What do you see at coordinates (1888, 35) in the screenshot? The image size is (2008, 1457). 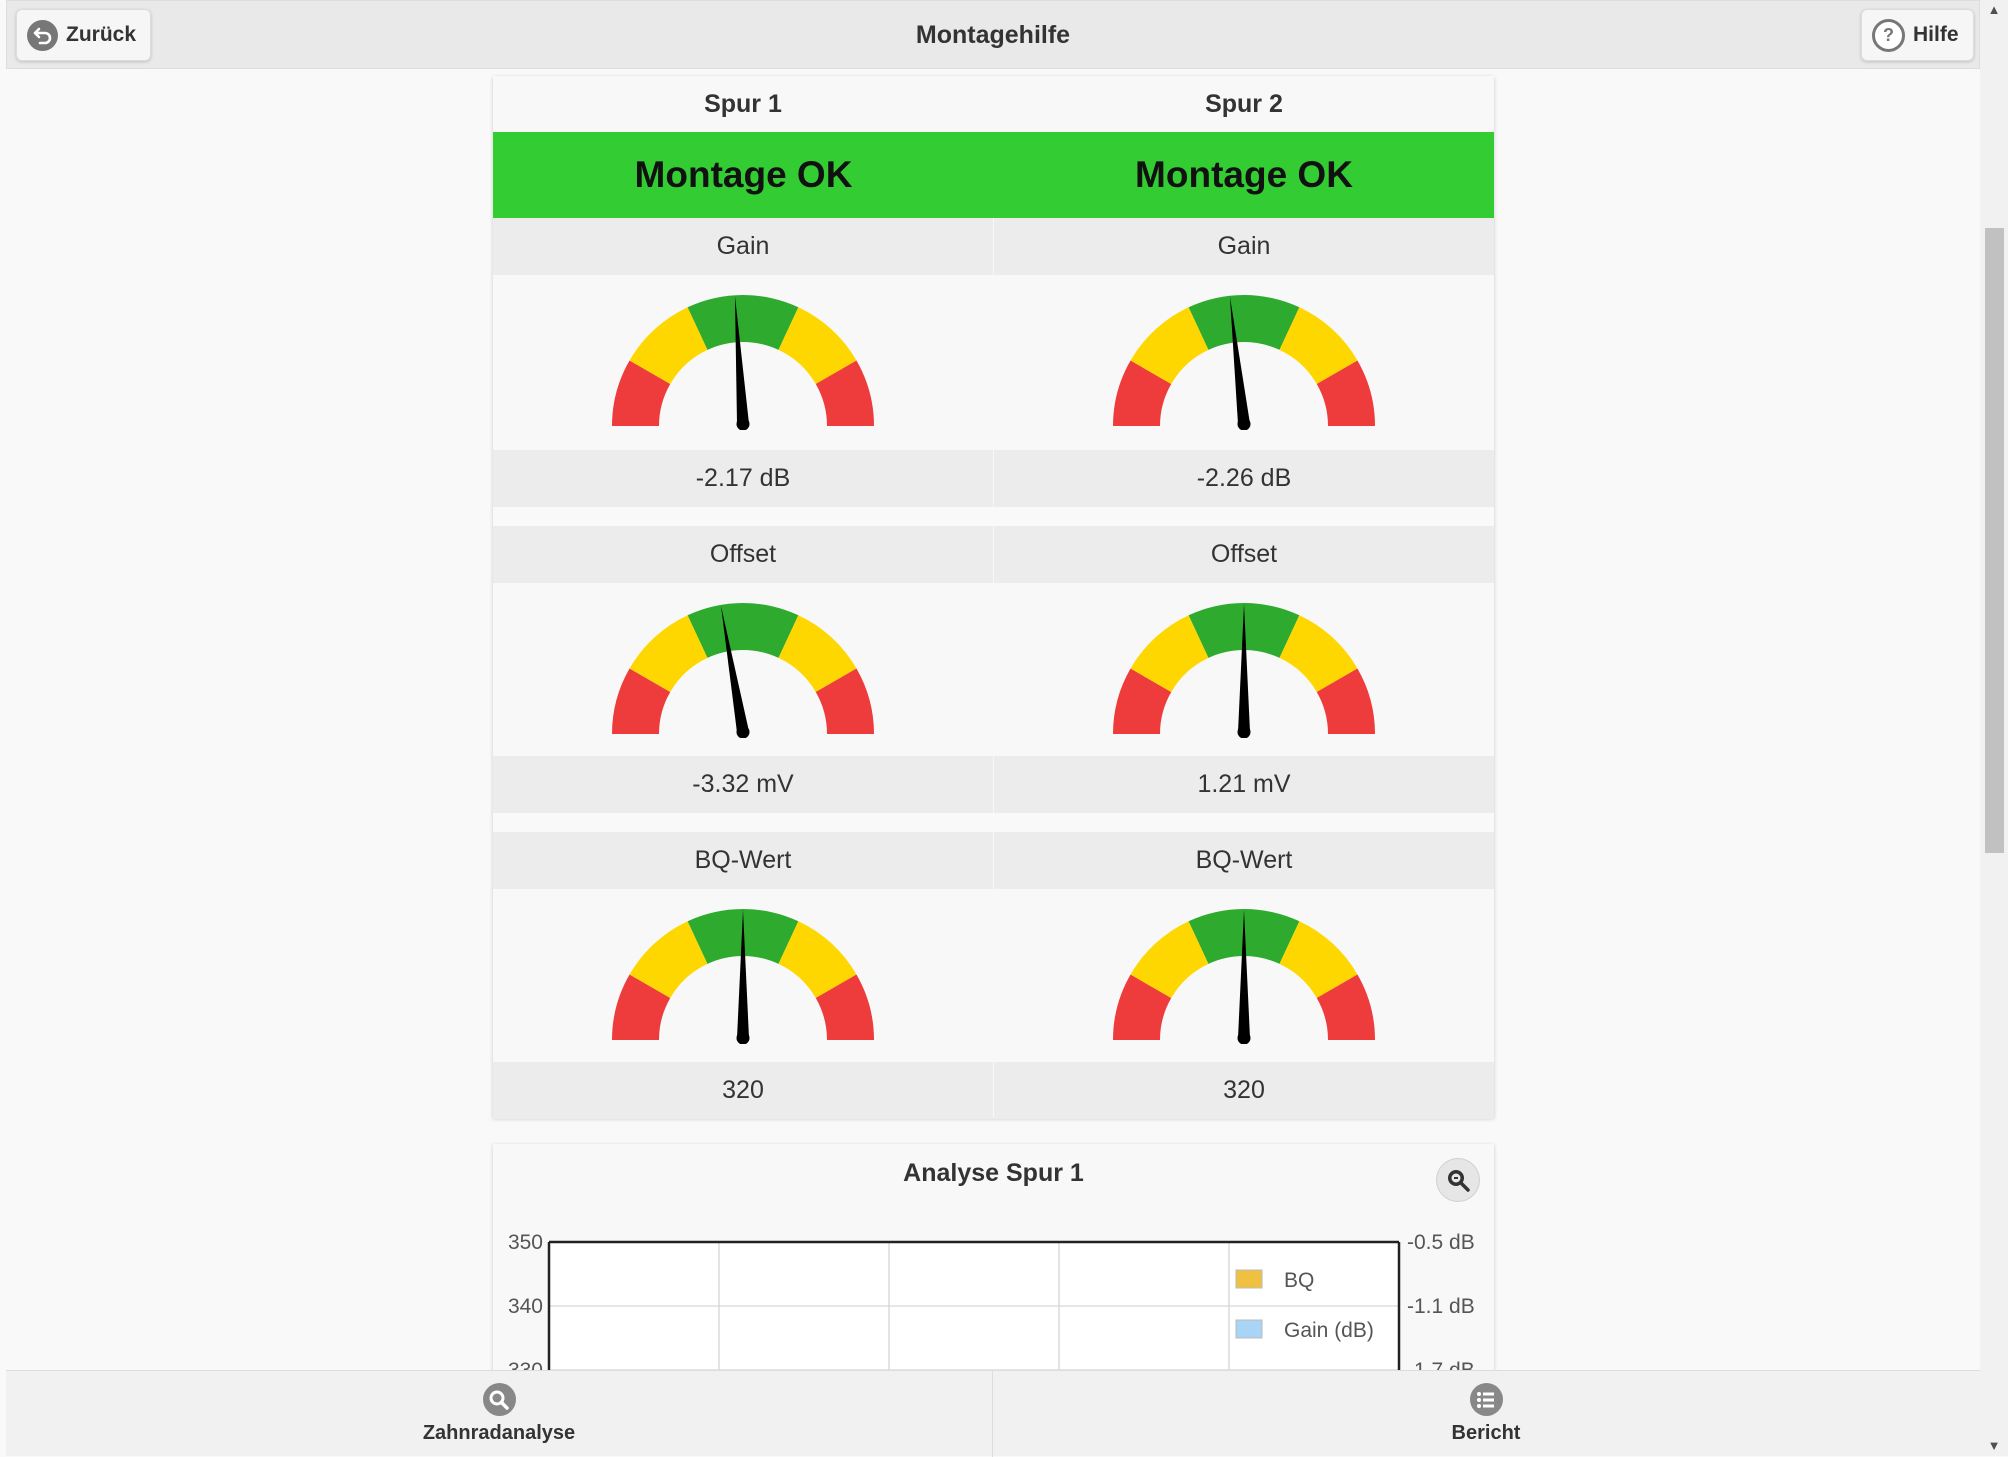 I see `help-icon: ?` at bounding box center [1888, 35].